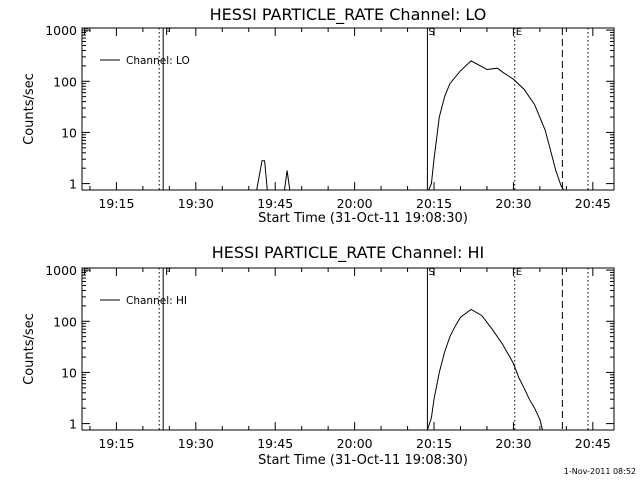 The width and height of the screenshot is (640, 480). What do you see at coordinates (156, 301) in the screenshot?
I see `legend-entry: Channel: HI` at bounding box center [156, 301].